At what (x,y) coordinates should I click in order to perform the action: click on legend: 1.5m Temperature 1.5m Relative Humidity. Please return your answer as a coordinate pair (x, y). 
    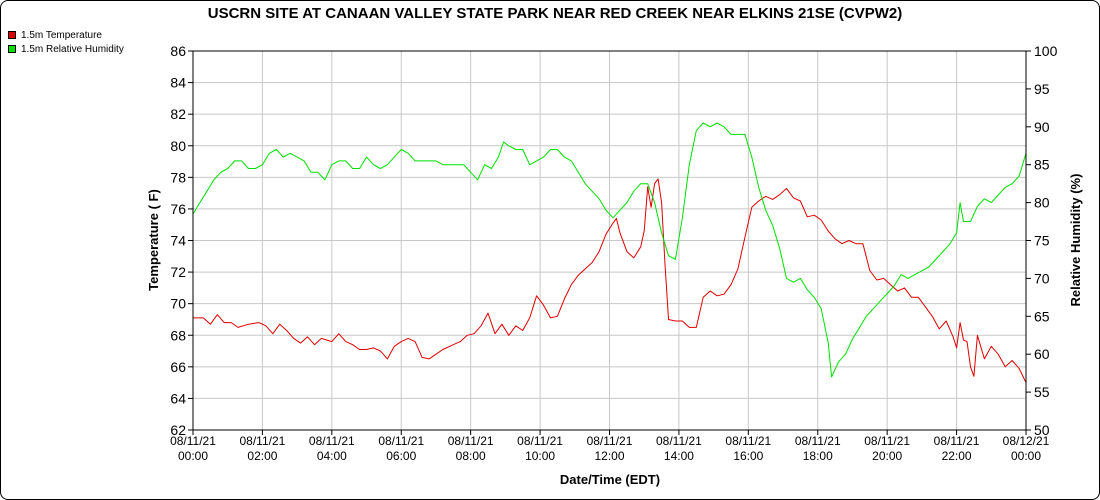
    Looking at the image, I should click on (66, 42).